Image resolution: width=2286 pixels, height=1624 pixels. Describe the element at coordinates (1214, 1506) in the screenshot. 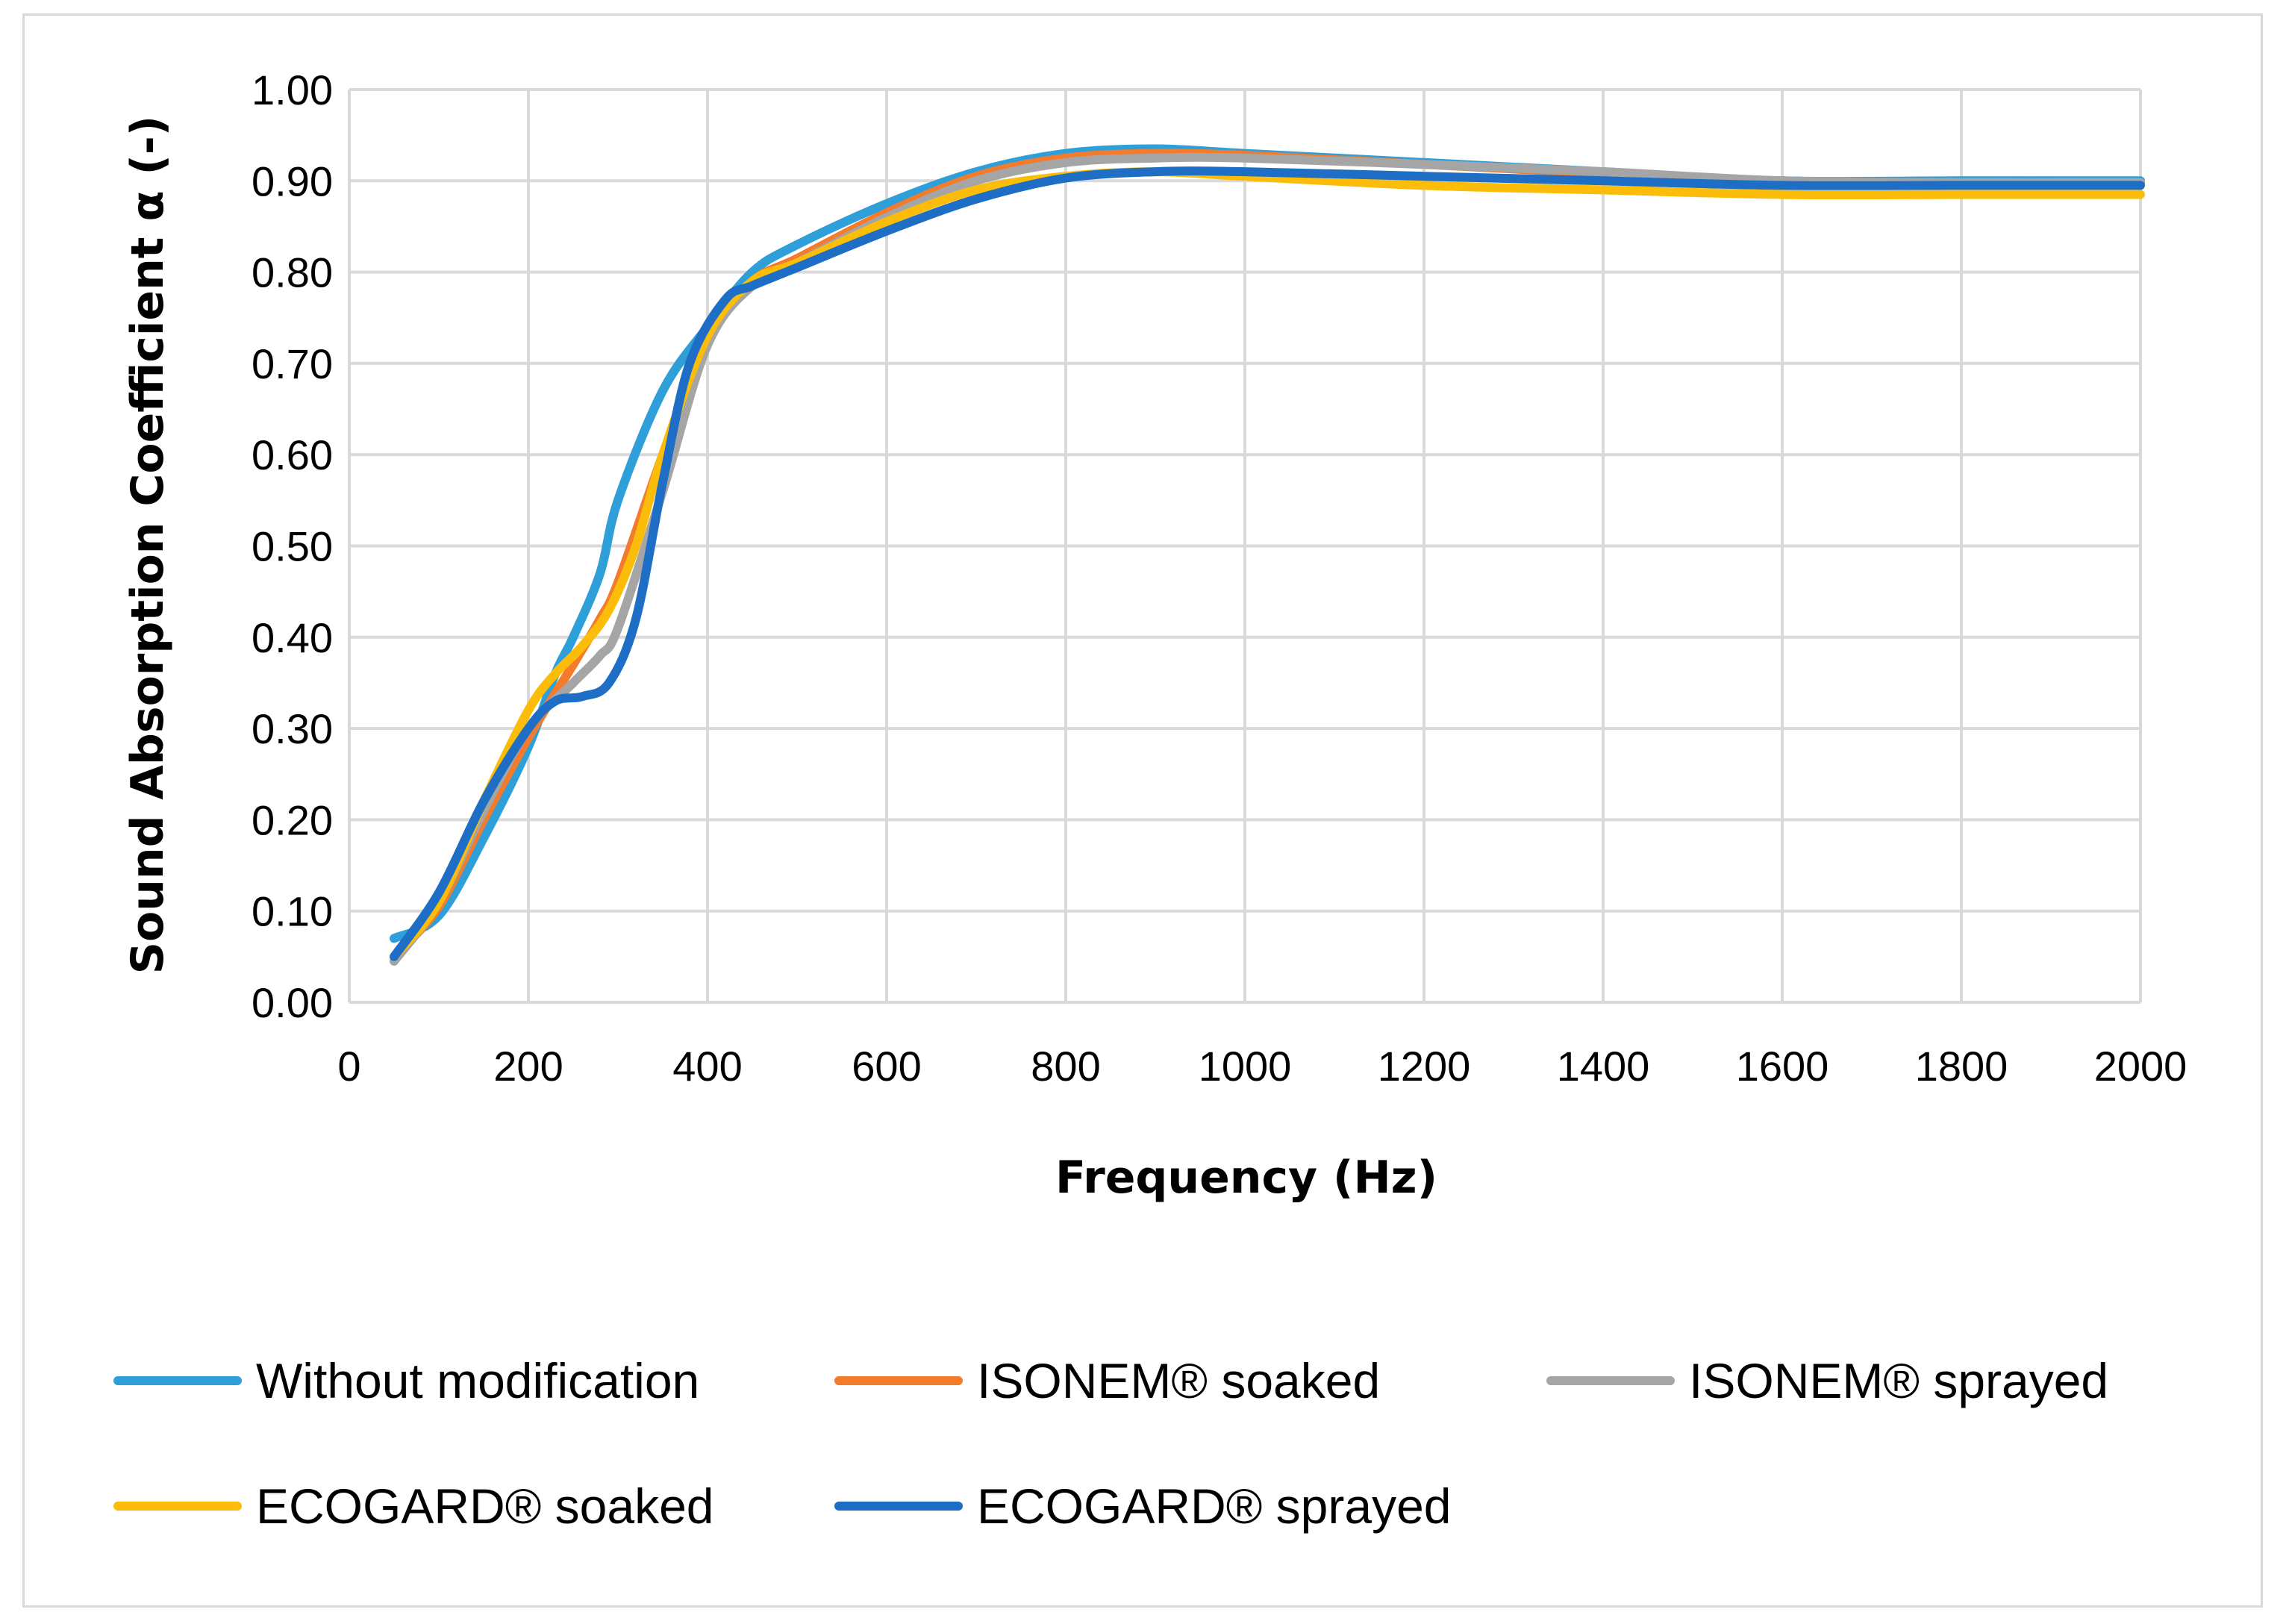

I see `legend-label-ecogard-sprayed: ECOGARD® sprayed` at that location.